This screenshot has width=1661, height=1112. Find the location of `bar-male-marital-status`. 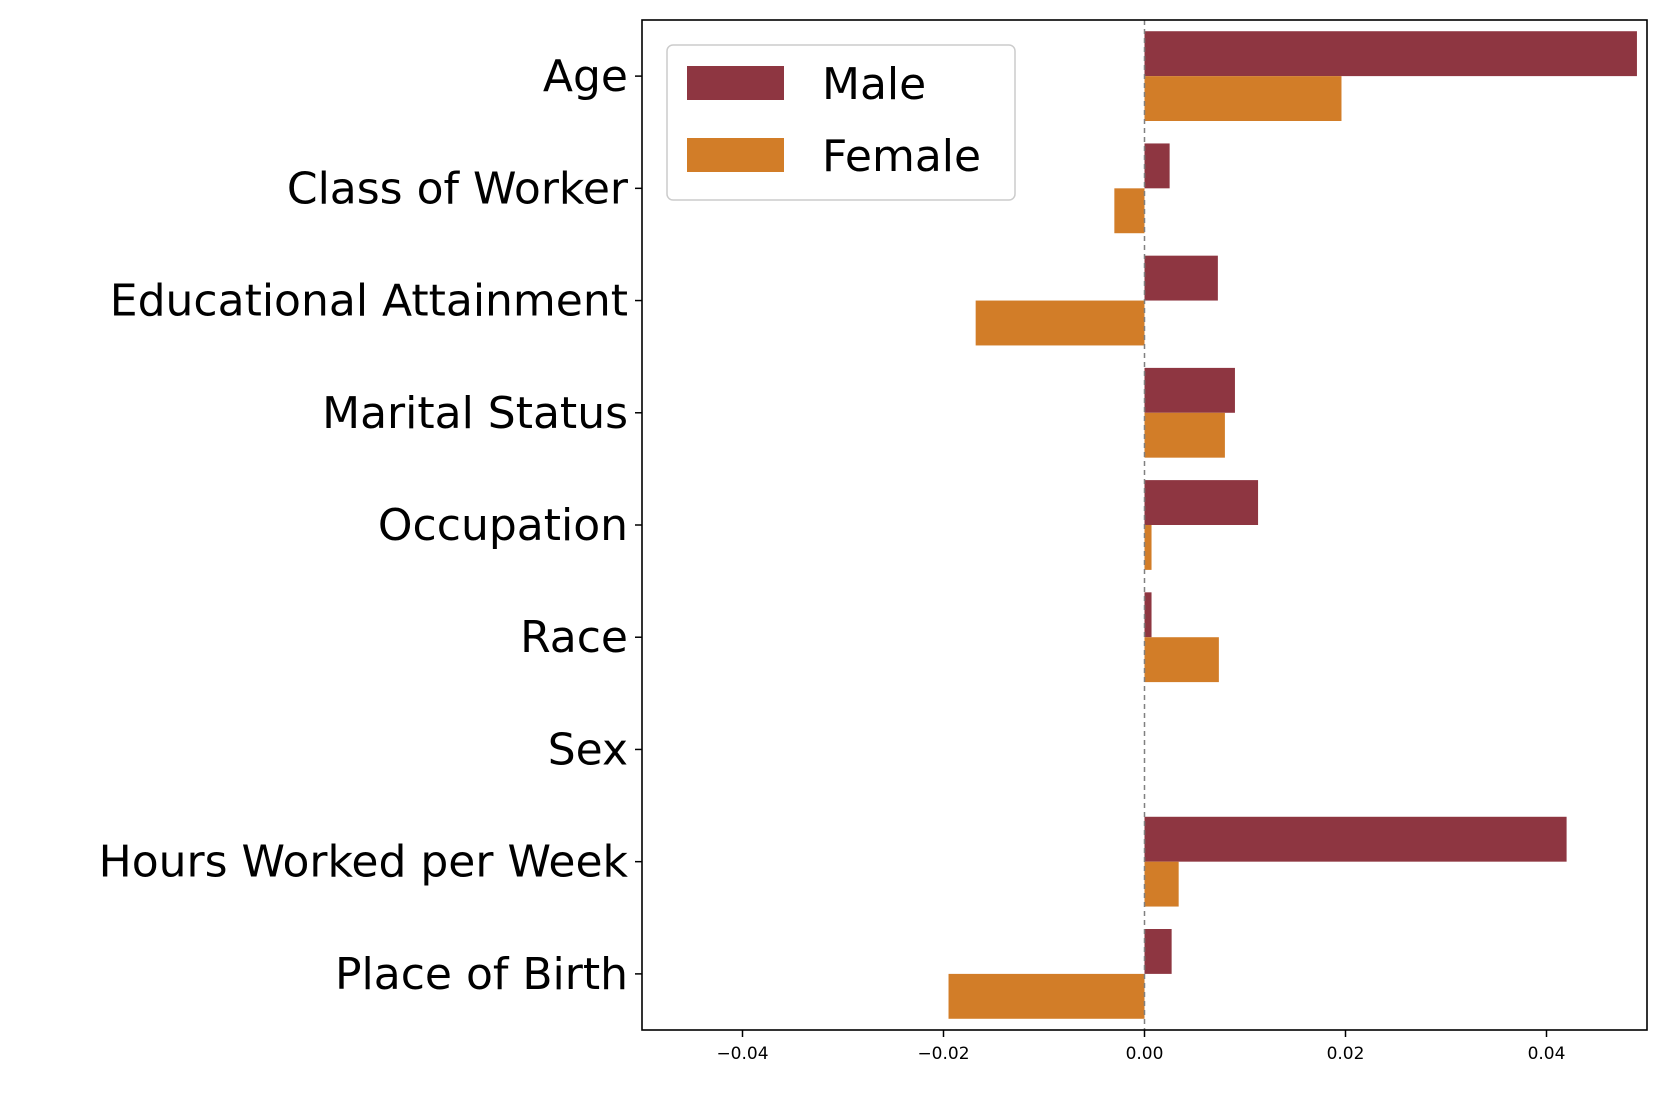

bar-male-marital-status is located at coordinates (1189, 390).